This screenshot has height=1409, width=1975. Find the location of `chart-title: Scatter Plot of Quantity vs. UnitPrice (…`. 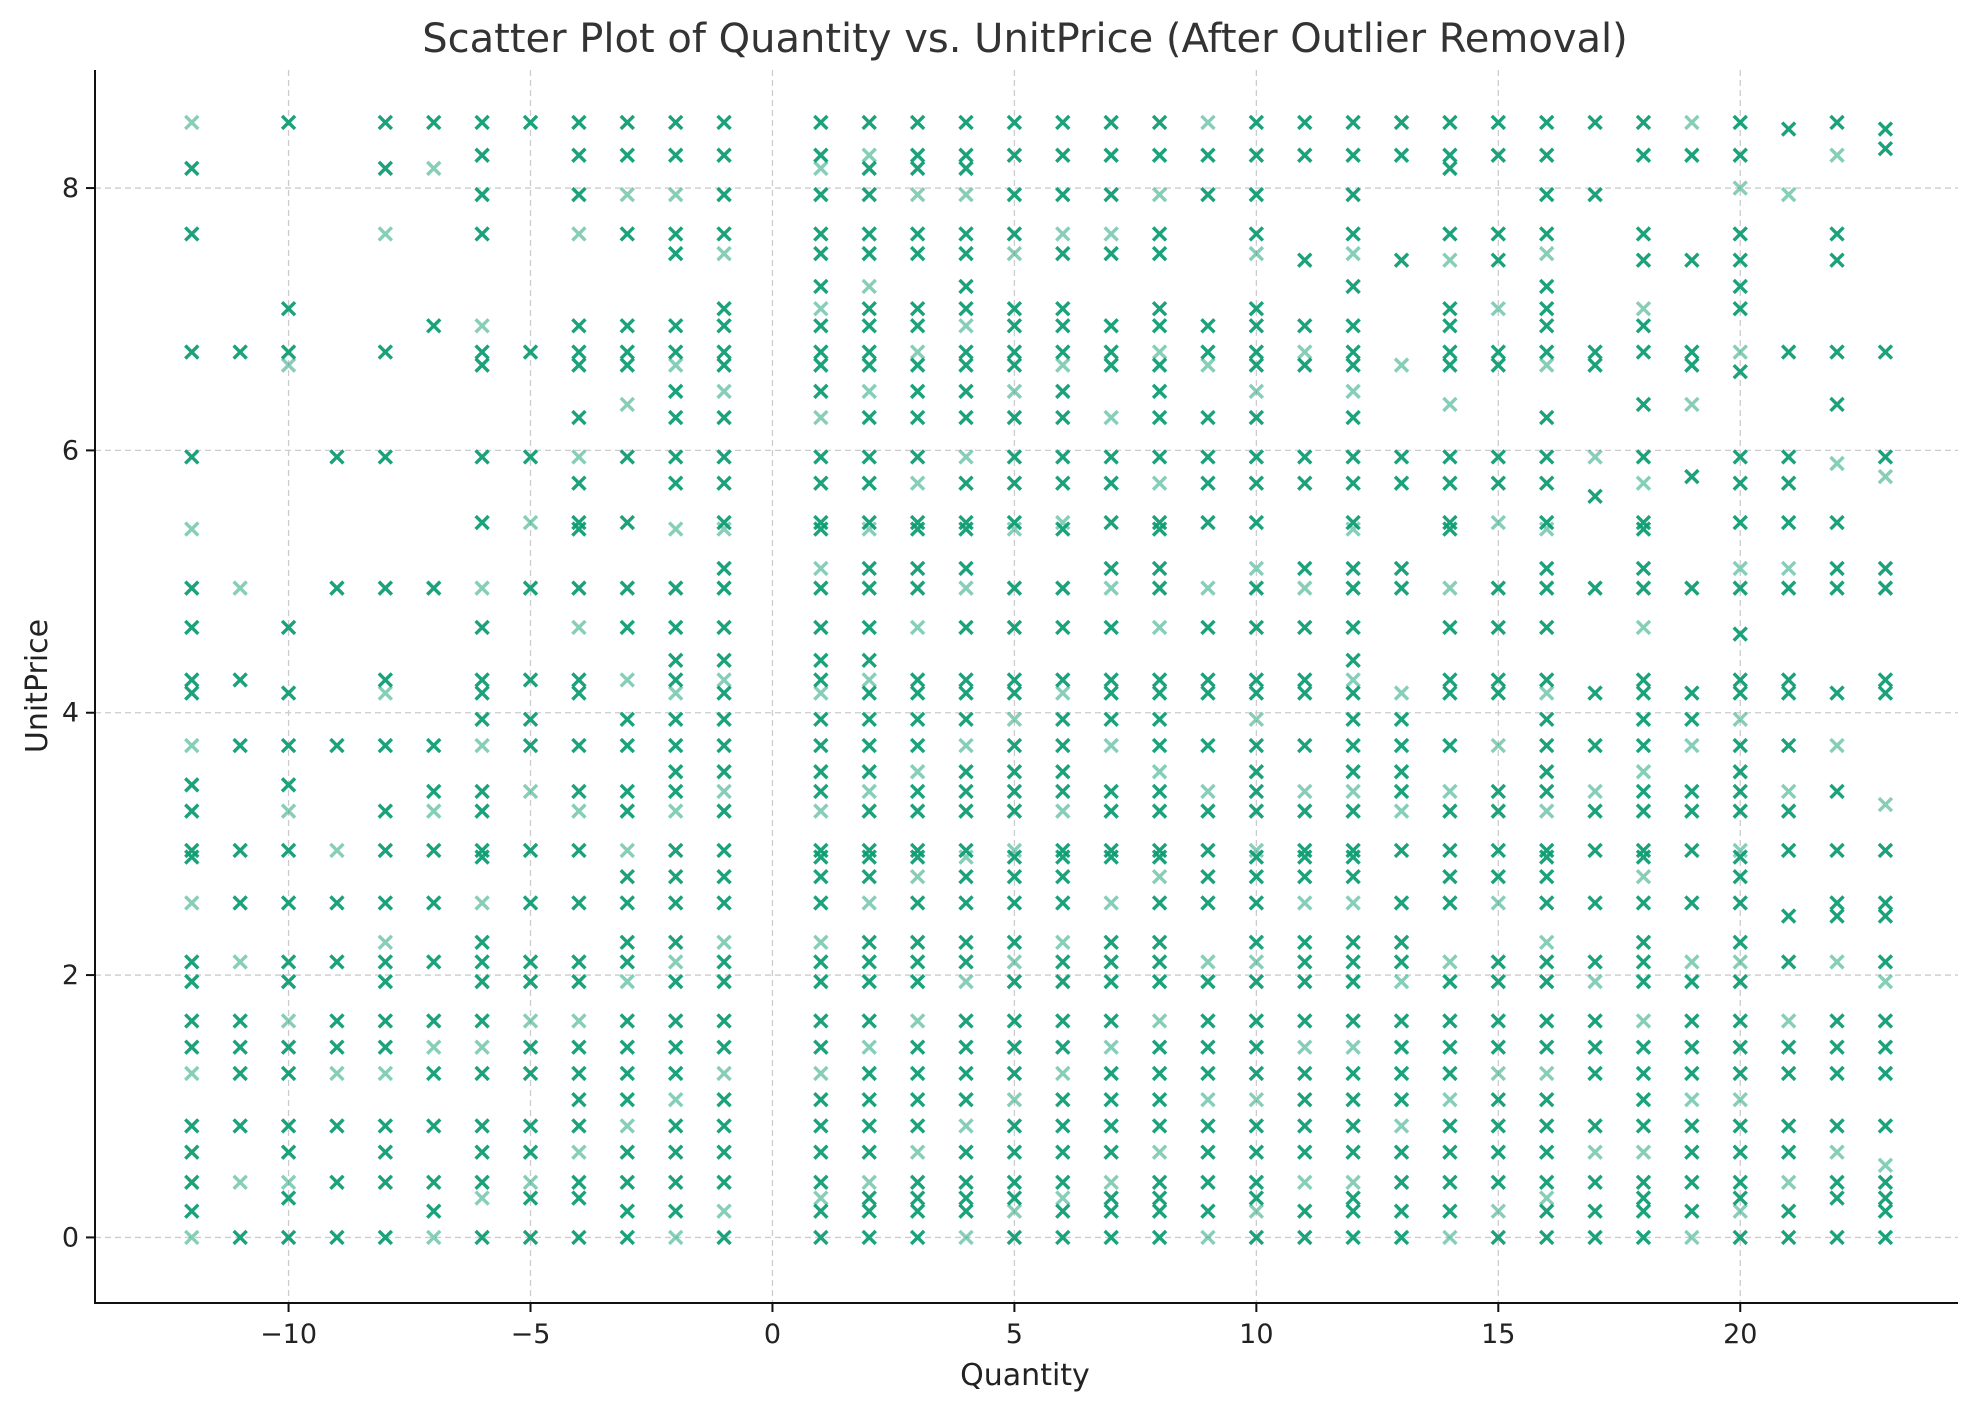

chart-title: Scatter Plot of Quantity vs. UnitPrice (… is located at coordinates (1024, 39).